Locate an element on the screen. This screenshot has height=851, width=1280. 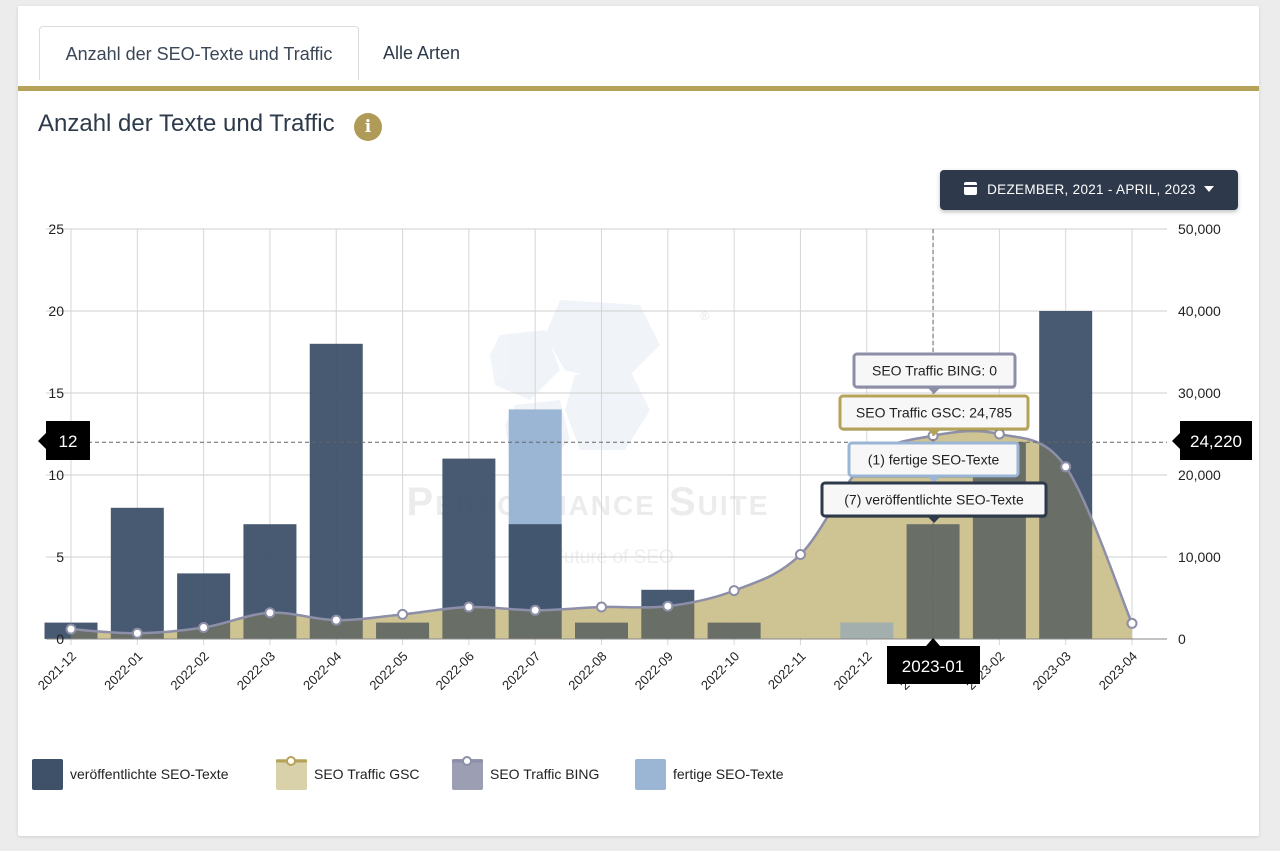
caret-down-icon is located at coordinates (1208, 189).